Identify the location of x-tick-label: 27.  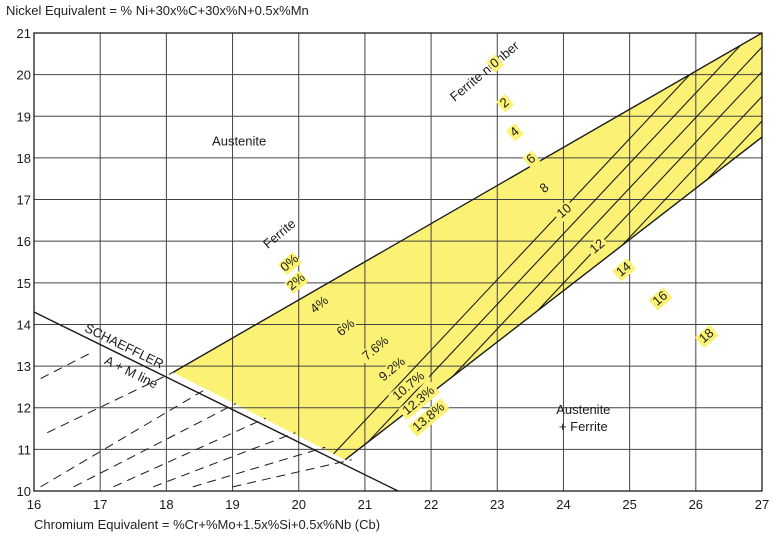
(762, 504).